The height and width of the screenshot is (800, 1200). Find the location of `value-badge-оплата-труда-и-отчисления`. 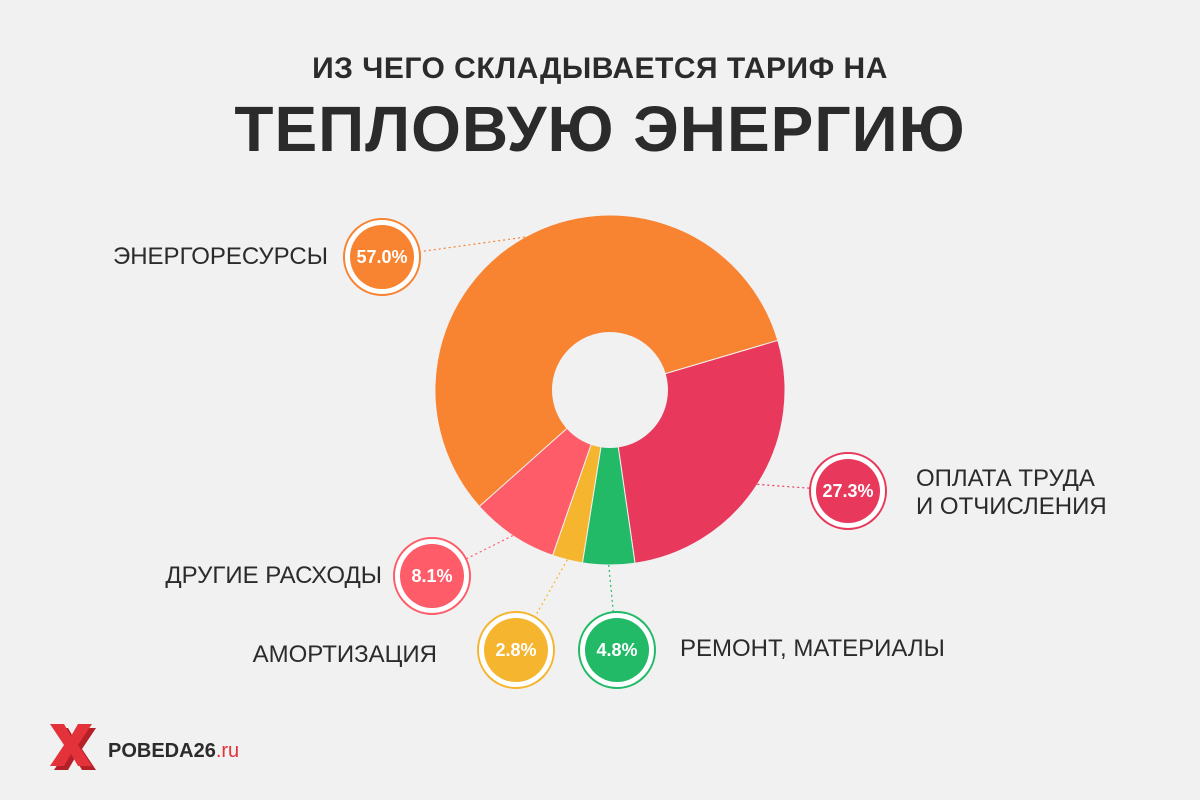

value-badge-оплата-труда-и-отчисления is located at coordinates (848, 491).